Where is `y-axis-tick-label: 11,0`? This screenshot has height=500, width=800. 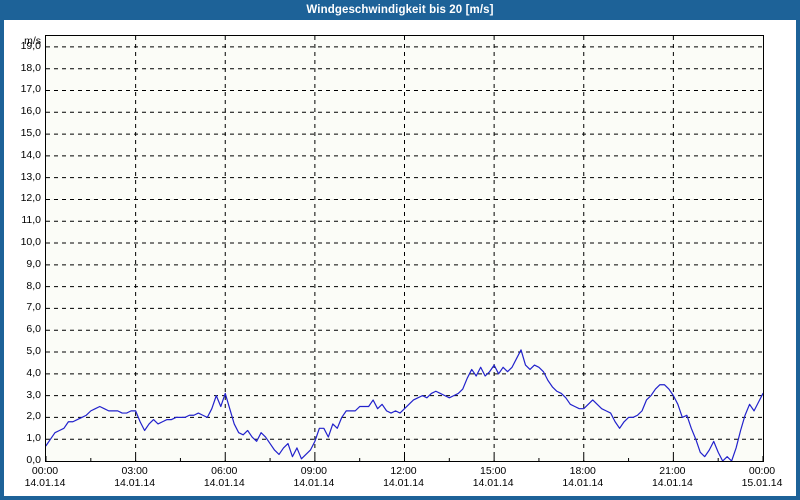
y-axis-tick-label: 11,0 is located at coordinates (31, 220).